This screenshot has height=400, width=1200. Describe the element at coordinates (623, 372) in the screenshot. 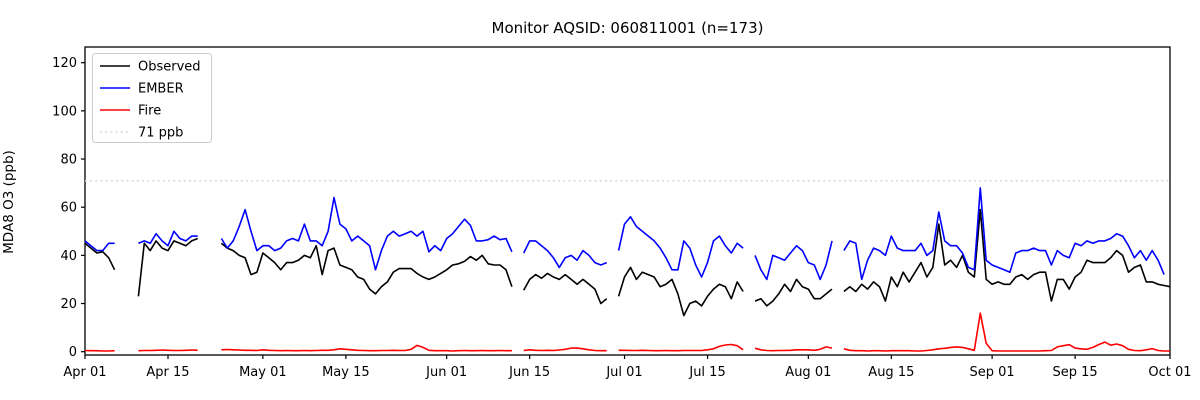

I see `x-tick-label: Jul 01` at that location.